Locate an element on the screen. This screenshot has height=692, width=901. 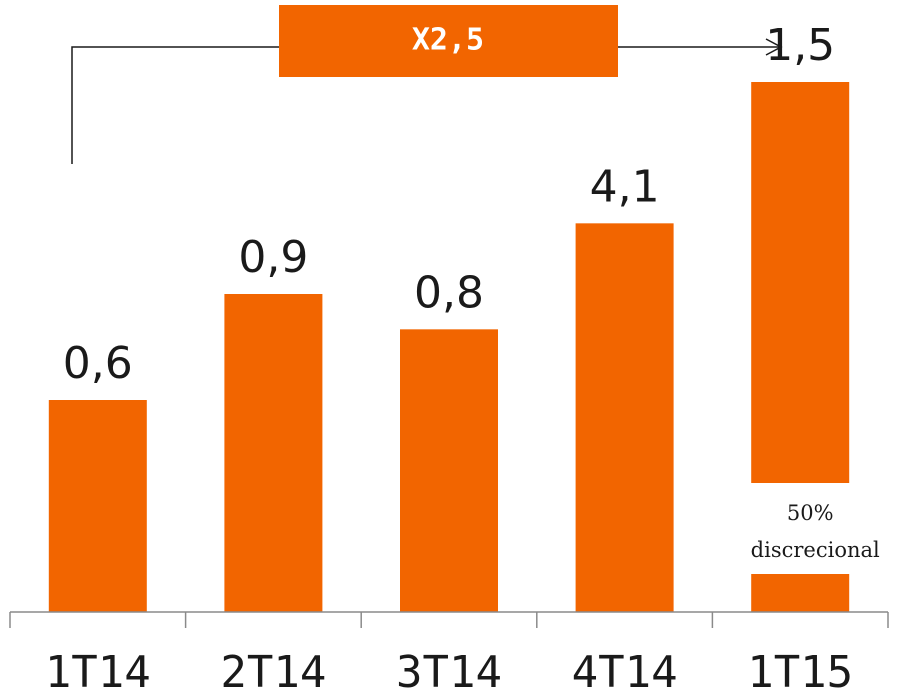
category-label-1t15: 1T15 is located at coordinates (800, 669).